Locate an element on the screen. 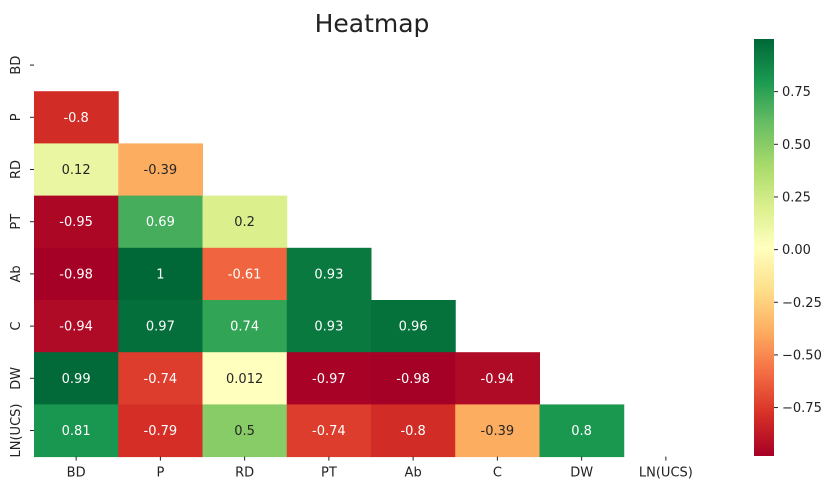  cell-value-label: 0.74 is located at coordinates (244, 327).